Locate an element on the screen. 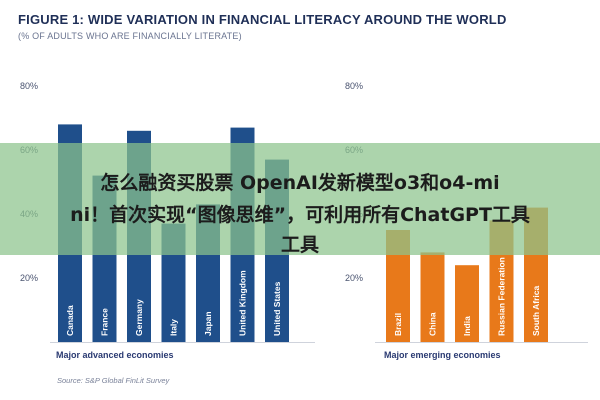 This screenshot has width=600, height=400. group-label: Major advanced economies is located at coordinates (115, 355).